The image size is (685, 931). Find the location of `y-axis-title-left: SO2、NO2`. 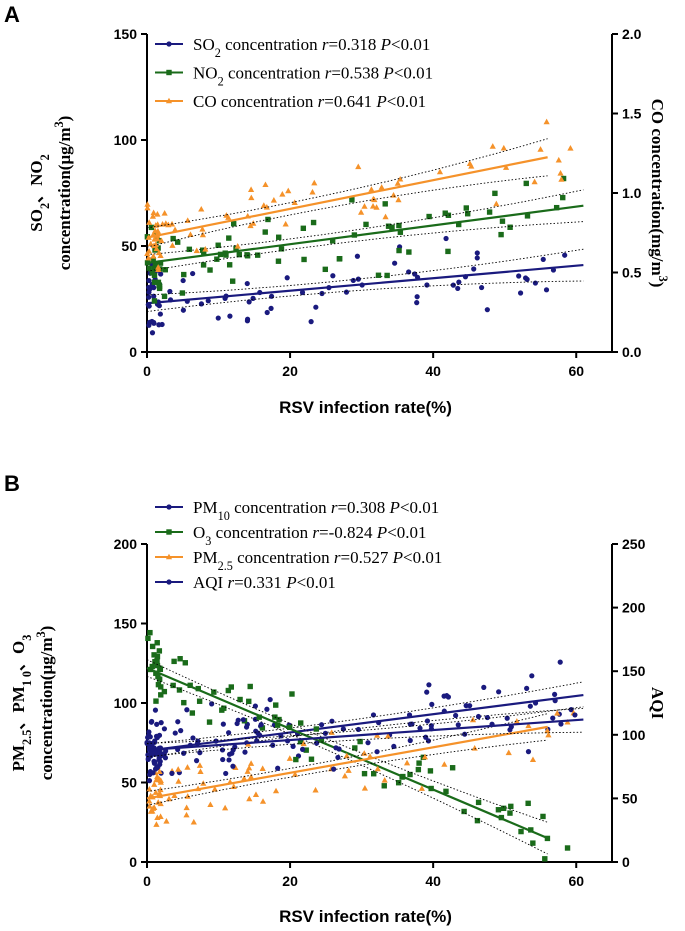

y-axis-title-left: SO2、NO2 is located at coordinates (39, 192).